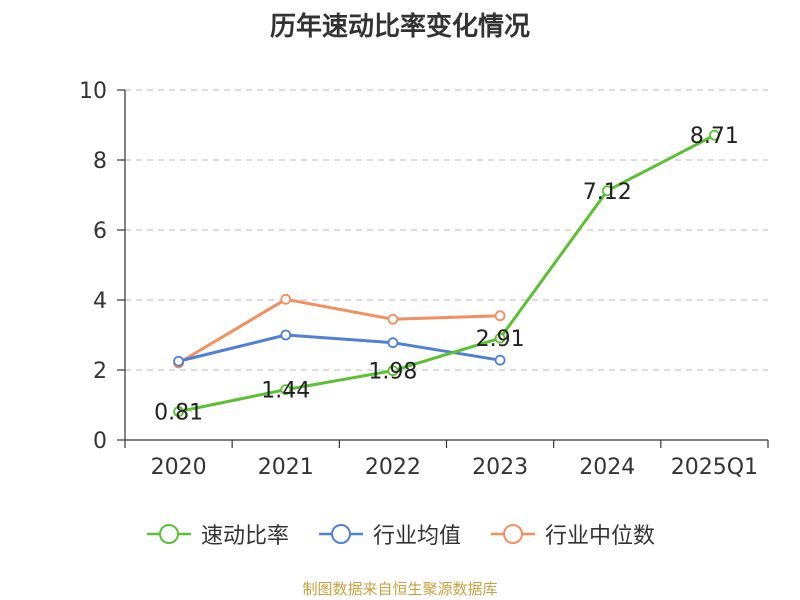  I want to click on y-tick-label-4: 4, so click(100, 301).